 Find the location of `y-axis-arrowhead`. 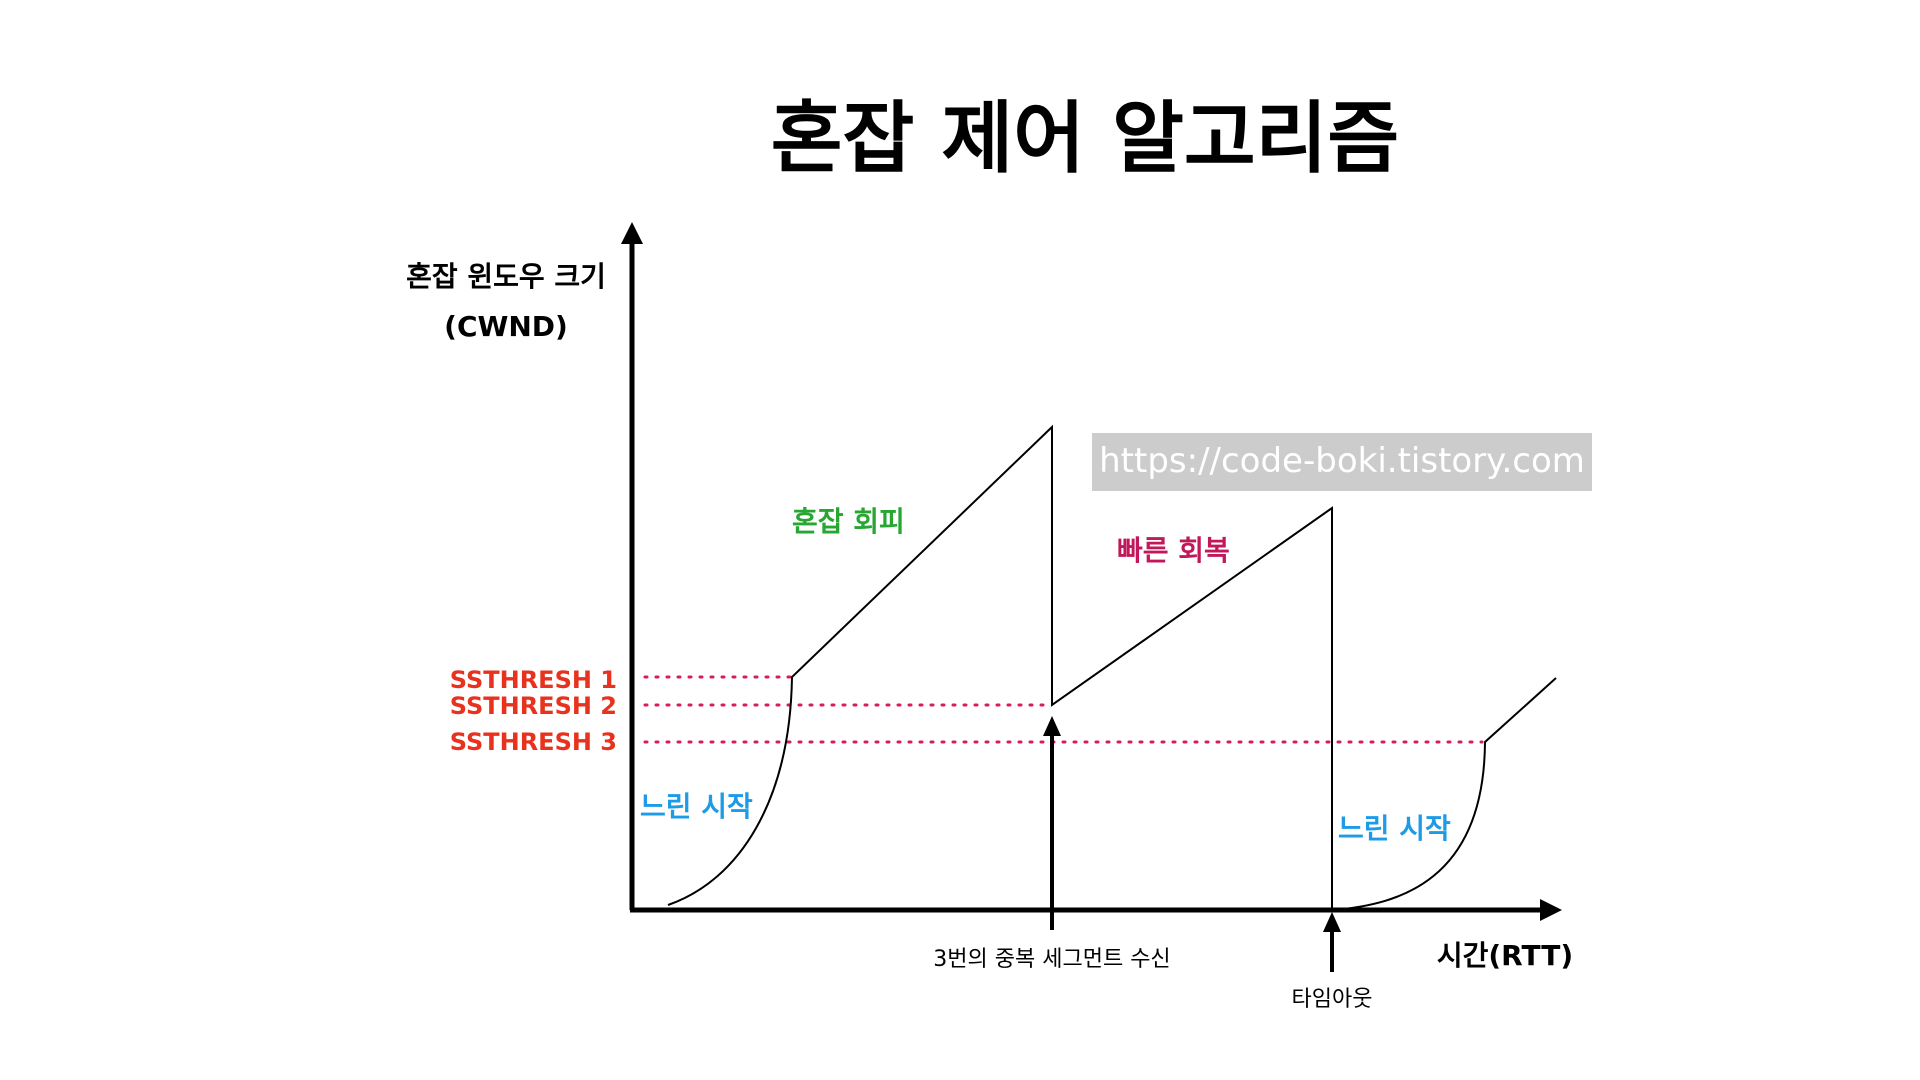

y-axis-arrowhead is located at coordinates (632, 233).